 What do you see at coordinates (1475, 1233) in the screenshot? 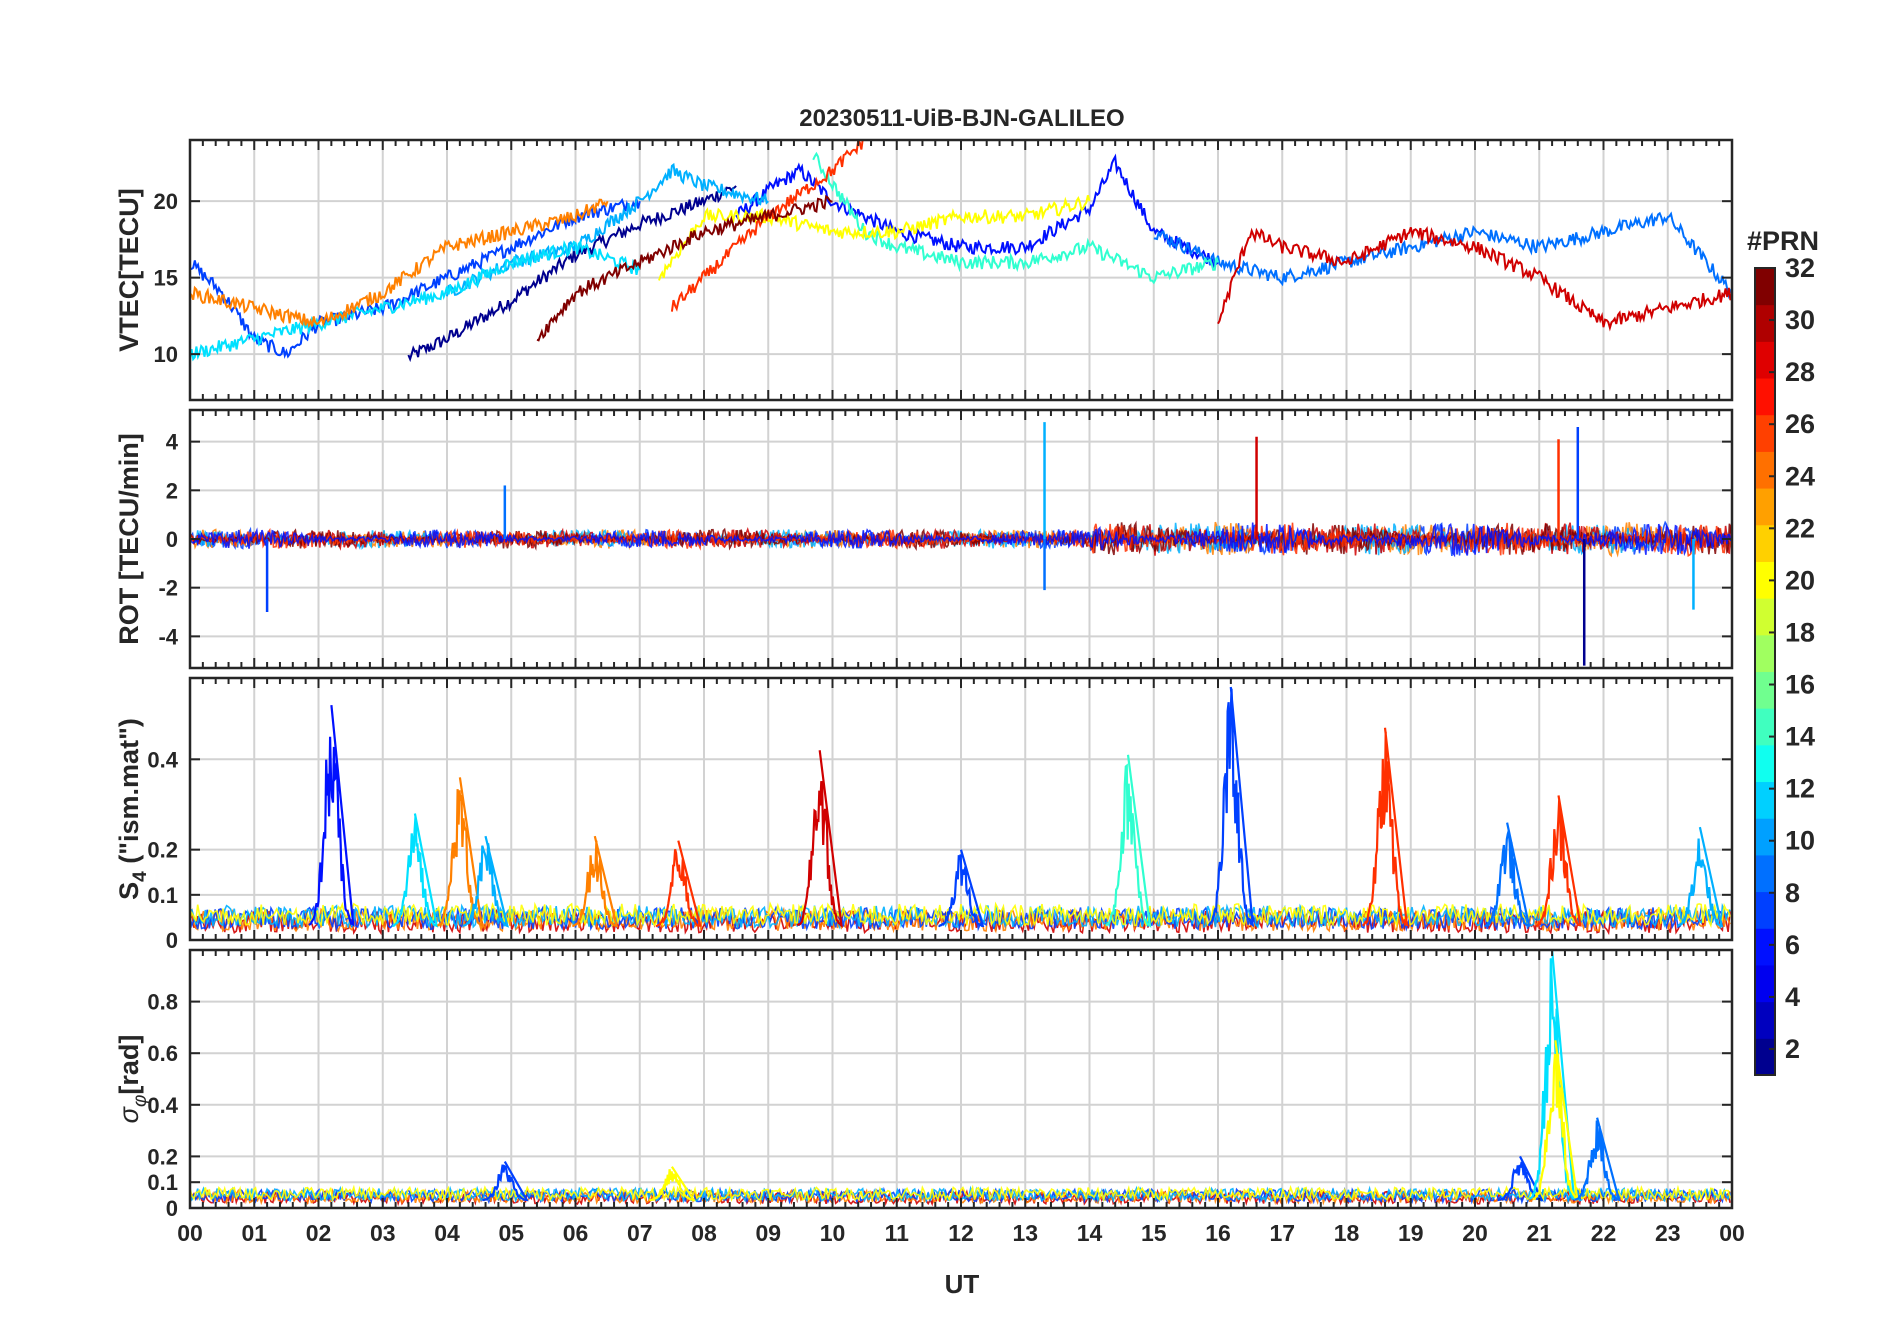
I see `x-tick-label: 20` at bounding box center [1475, 1233].